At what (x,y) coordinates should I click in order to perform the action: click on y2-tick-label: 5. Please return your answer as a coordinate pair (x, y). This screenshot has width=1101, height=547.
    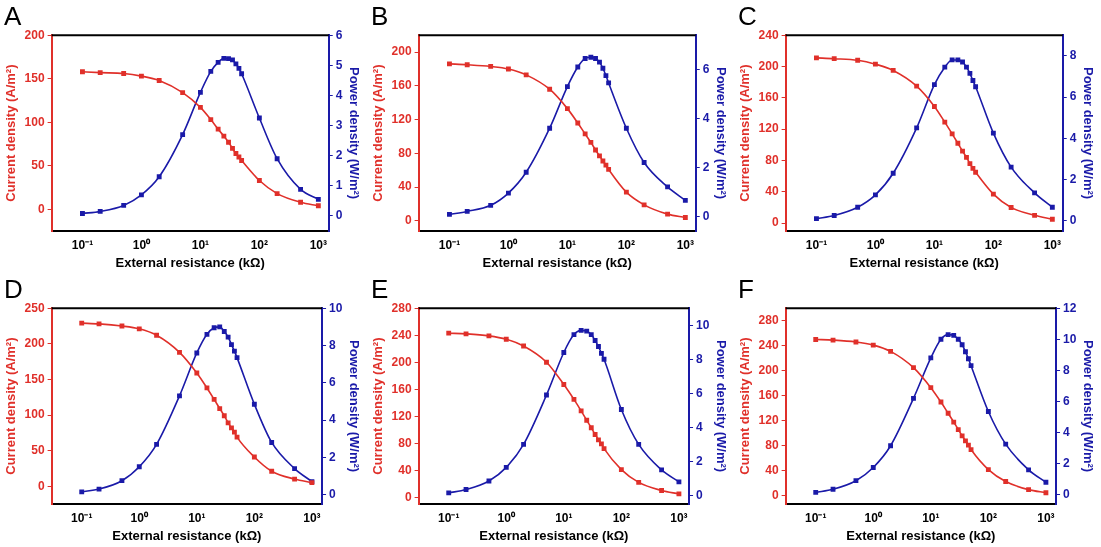
    Looking at the image, I should click on (339, 64).